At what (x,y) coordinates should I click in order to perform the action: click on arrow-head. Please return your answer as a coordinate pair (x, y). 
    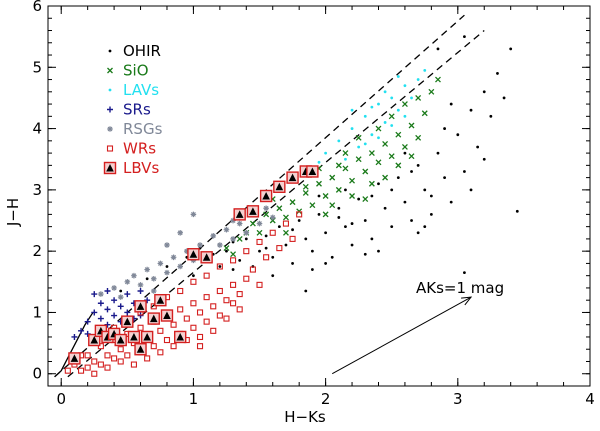
    Looking at the image, I should click on (467, 301).